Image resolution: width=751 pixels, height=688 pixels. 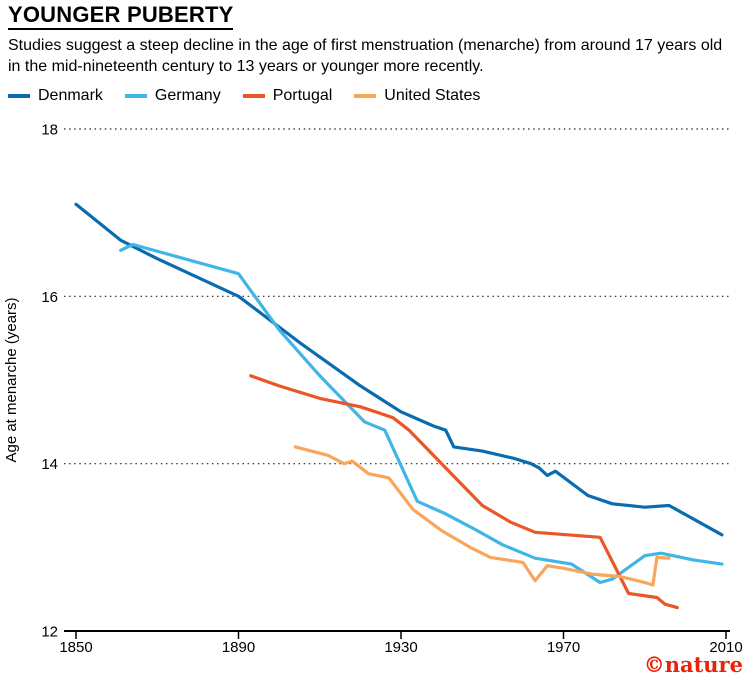 I want to click on legend-swatch-germany, so click(x=135, y=96).